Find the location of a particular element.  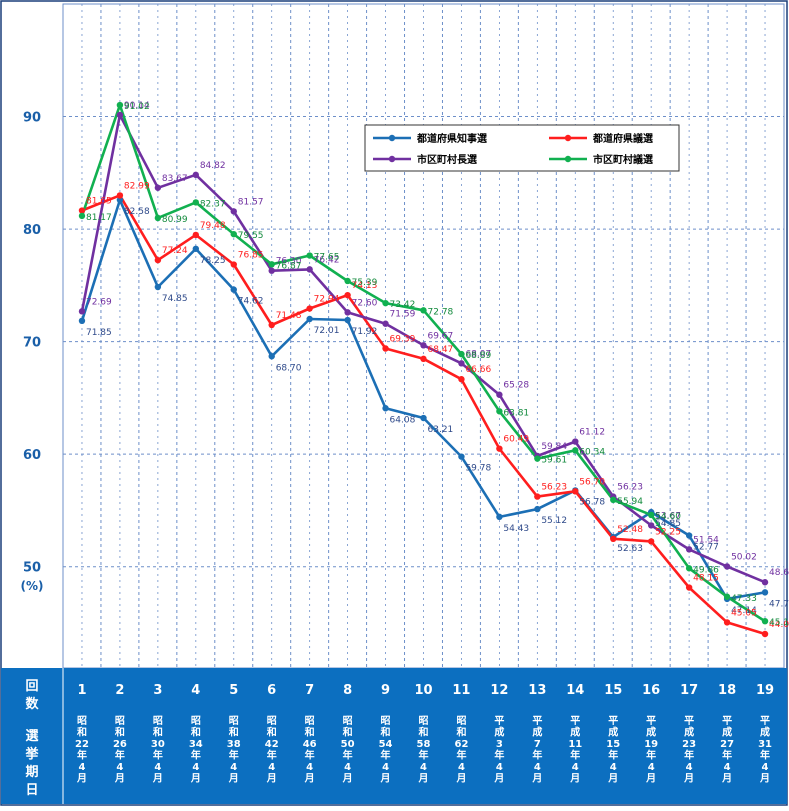

data-label-series-2: 56.70 is located at coordinates (592, 482).